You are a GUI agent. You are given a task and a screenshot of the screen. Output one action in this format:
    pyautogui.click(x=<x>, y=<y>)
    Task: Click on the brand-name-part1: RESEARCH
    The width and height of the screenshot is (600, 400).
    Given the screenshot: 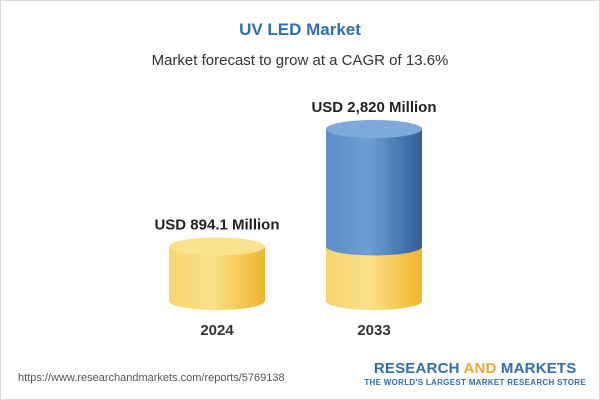 What is the action you would take?
    pyautogui.click(x=418, y=368)
    